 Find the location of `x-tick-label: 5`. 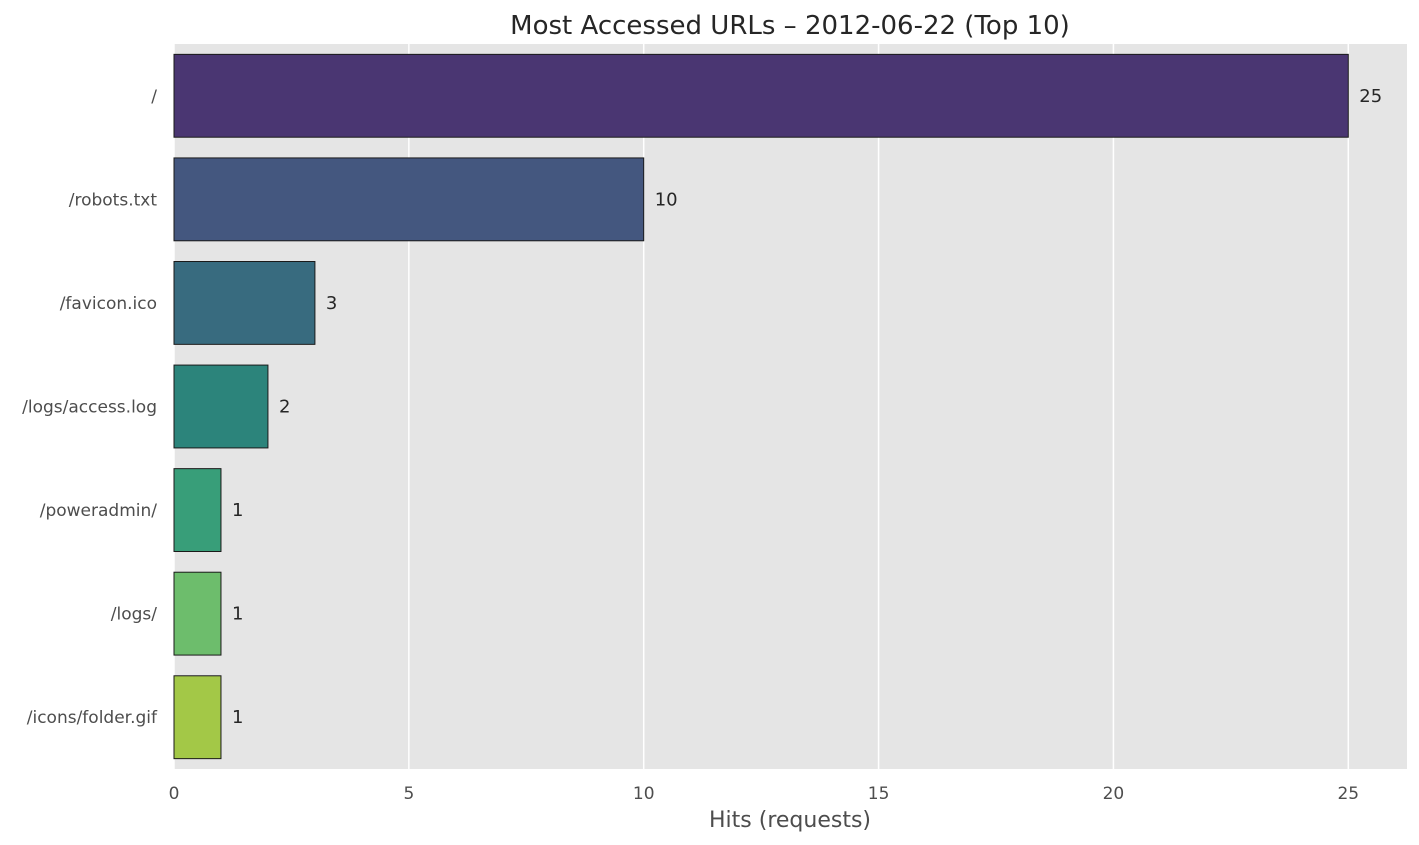

x-tick-label: 5 is located at coordinates (408, 794).